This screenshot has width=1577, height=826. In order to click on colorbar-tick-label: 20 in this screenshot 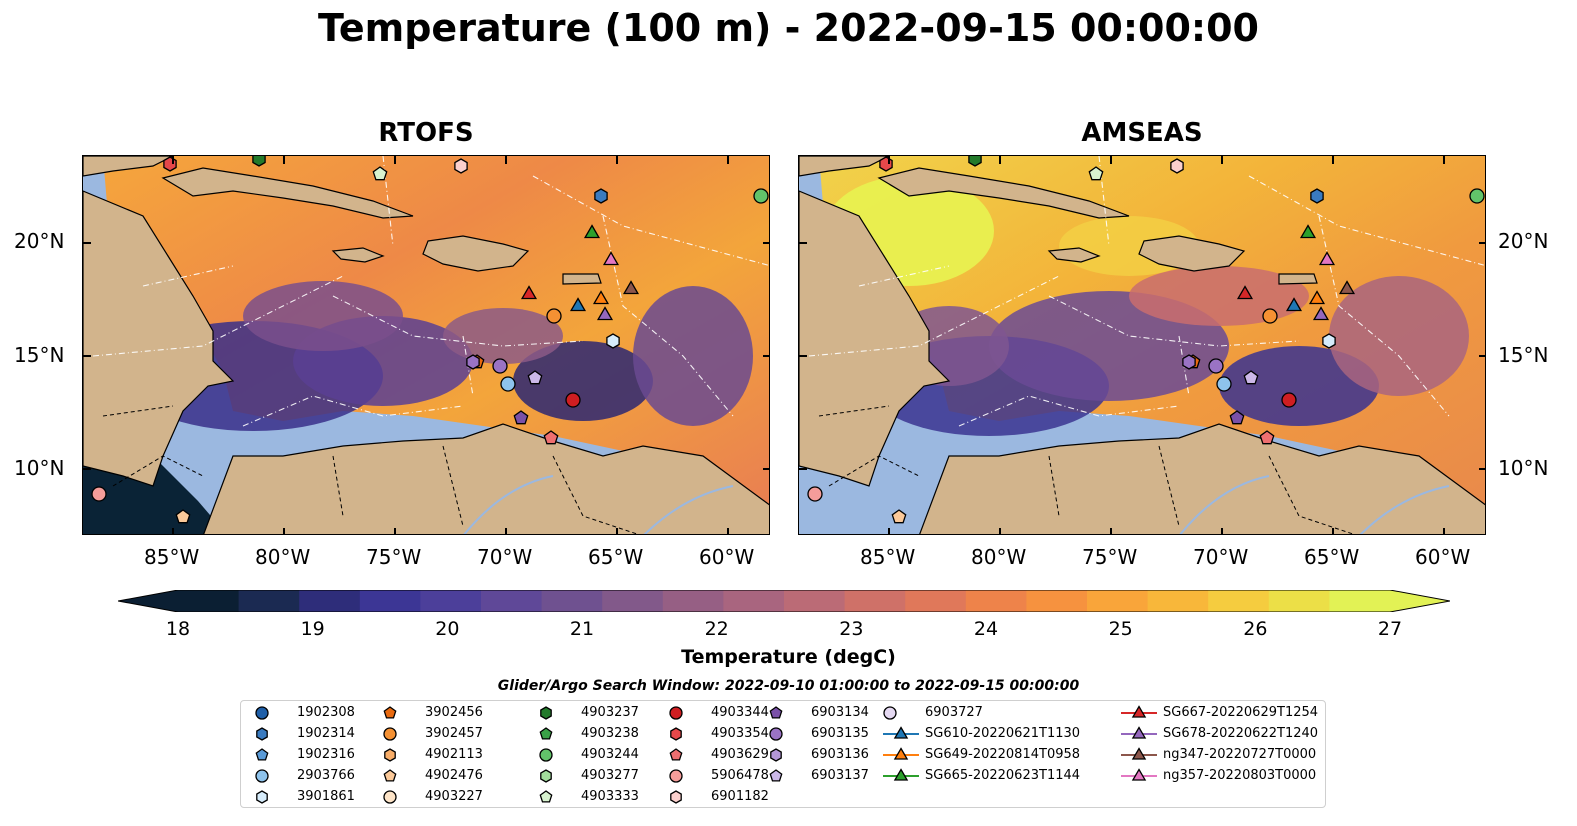, I will do `click(447, 629)`.